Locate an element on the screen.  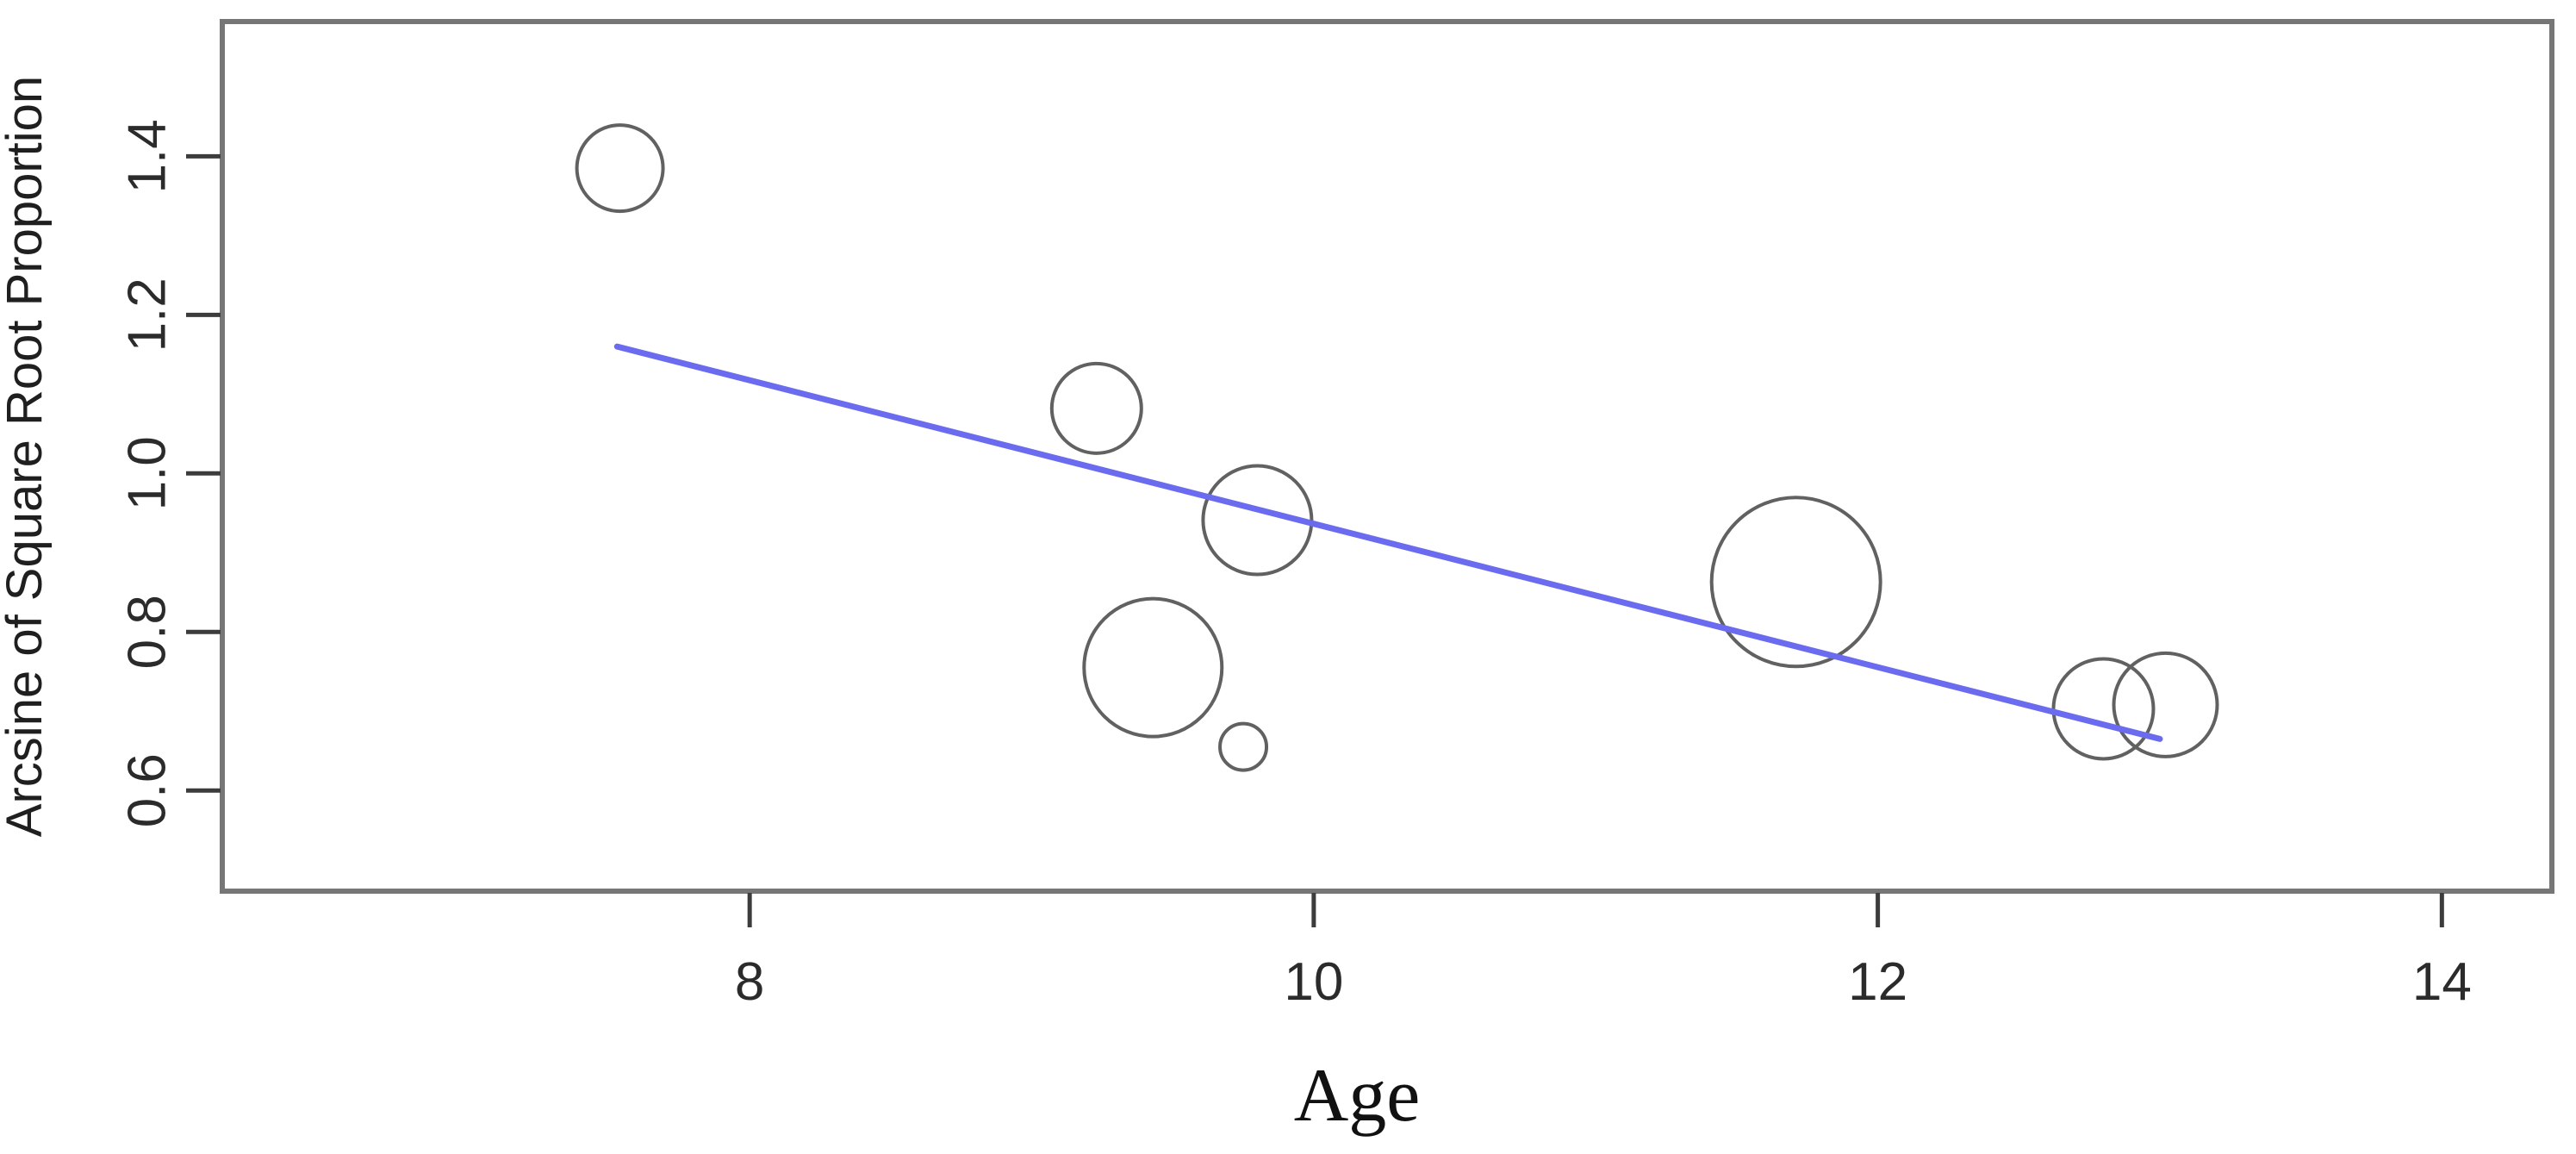
x-axis-tick-label: 12 is located at coordinates (1878, 982).